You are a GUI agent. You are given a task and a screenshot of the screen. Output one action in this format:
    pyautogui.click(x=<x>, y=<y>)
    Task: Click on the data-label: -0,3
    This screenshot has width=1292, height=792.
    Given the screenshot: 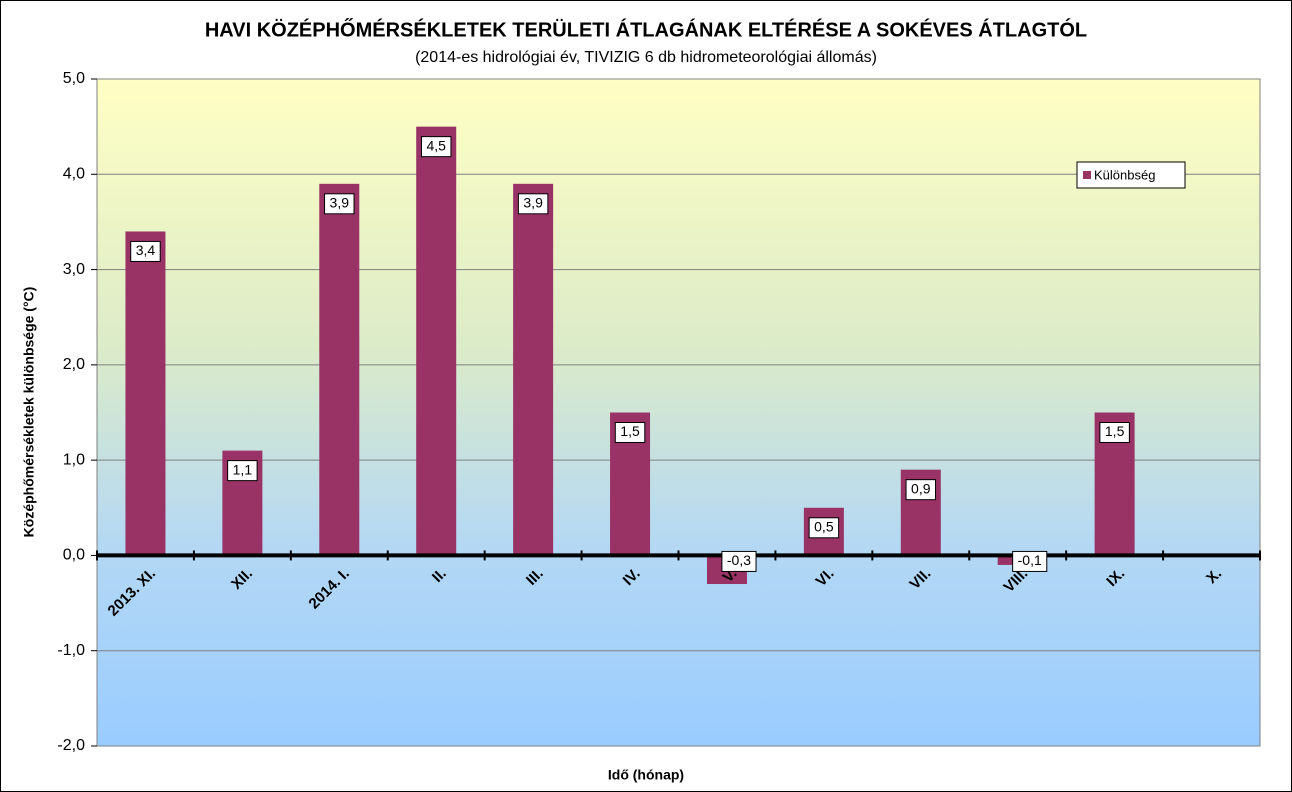 What is the action you would take?
    pyautogui.click(x=739, y=560)
    